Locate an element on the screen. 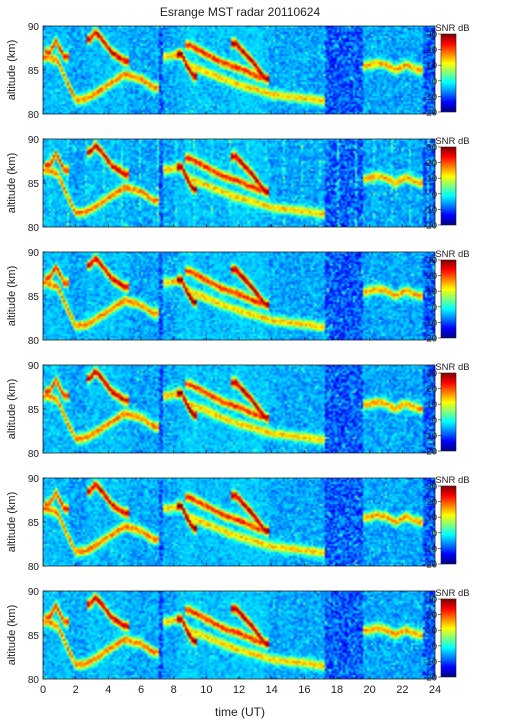  x-tick-label: 4 is located at coordinates (108, 690).